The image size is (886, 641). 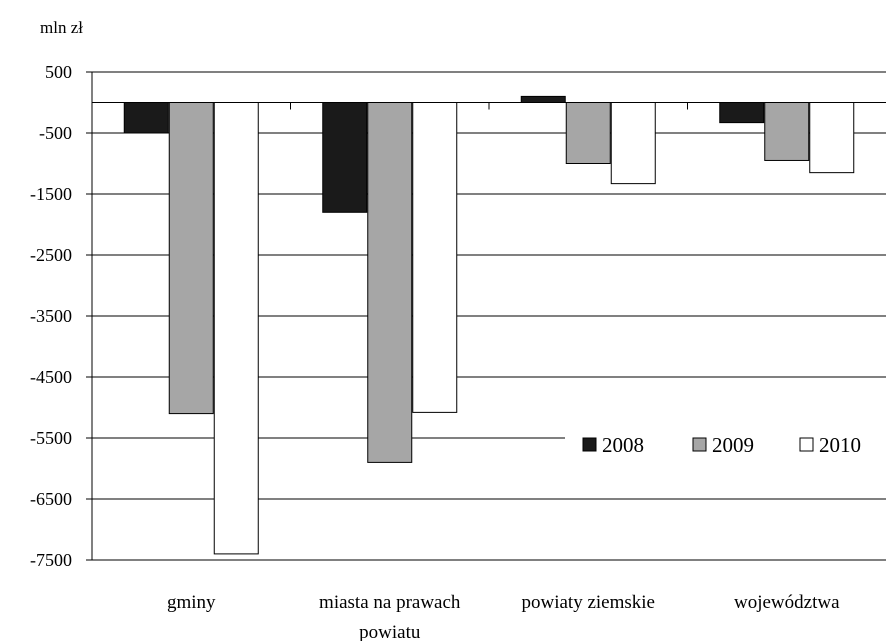 I want to click on x-category-label: miasta na prawach, so click(x=390, y=602).